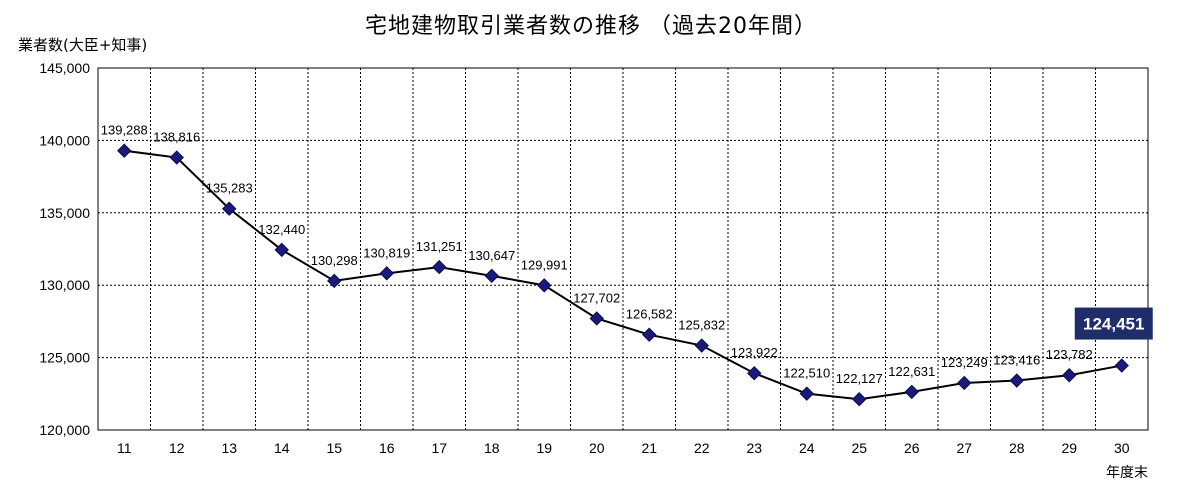 The image size is (1182, 494). What do you see at coordinates (64, 213) in the screenshot?
I see `y-tick-label: 135,000` at bounding box center [64, 213].